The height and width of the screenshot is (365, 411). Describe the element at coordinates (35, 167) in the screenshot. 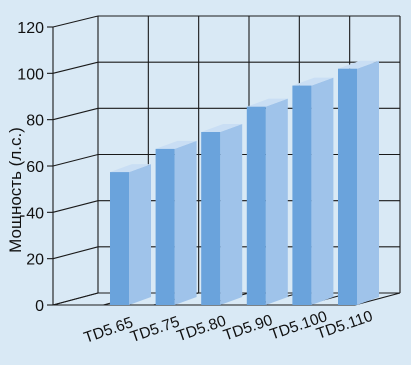

I see `y-tick-label-3: 60` at that location.